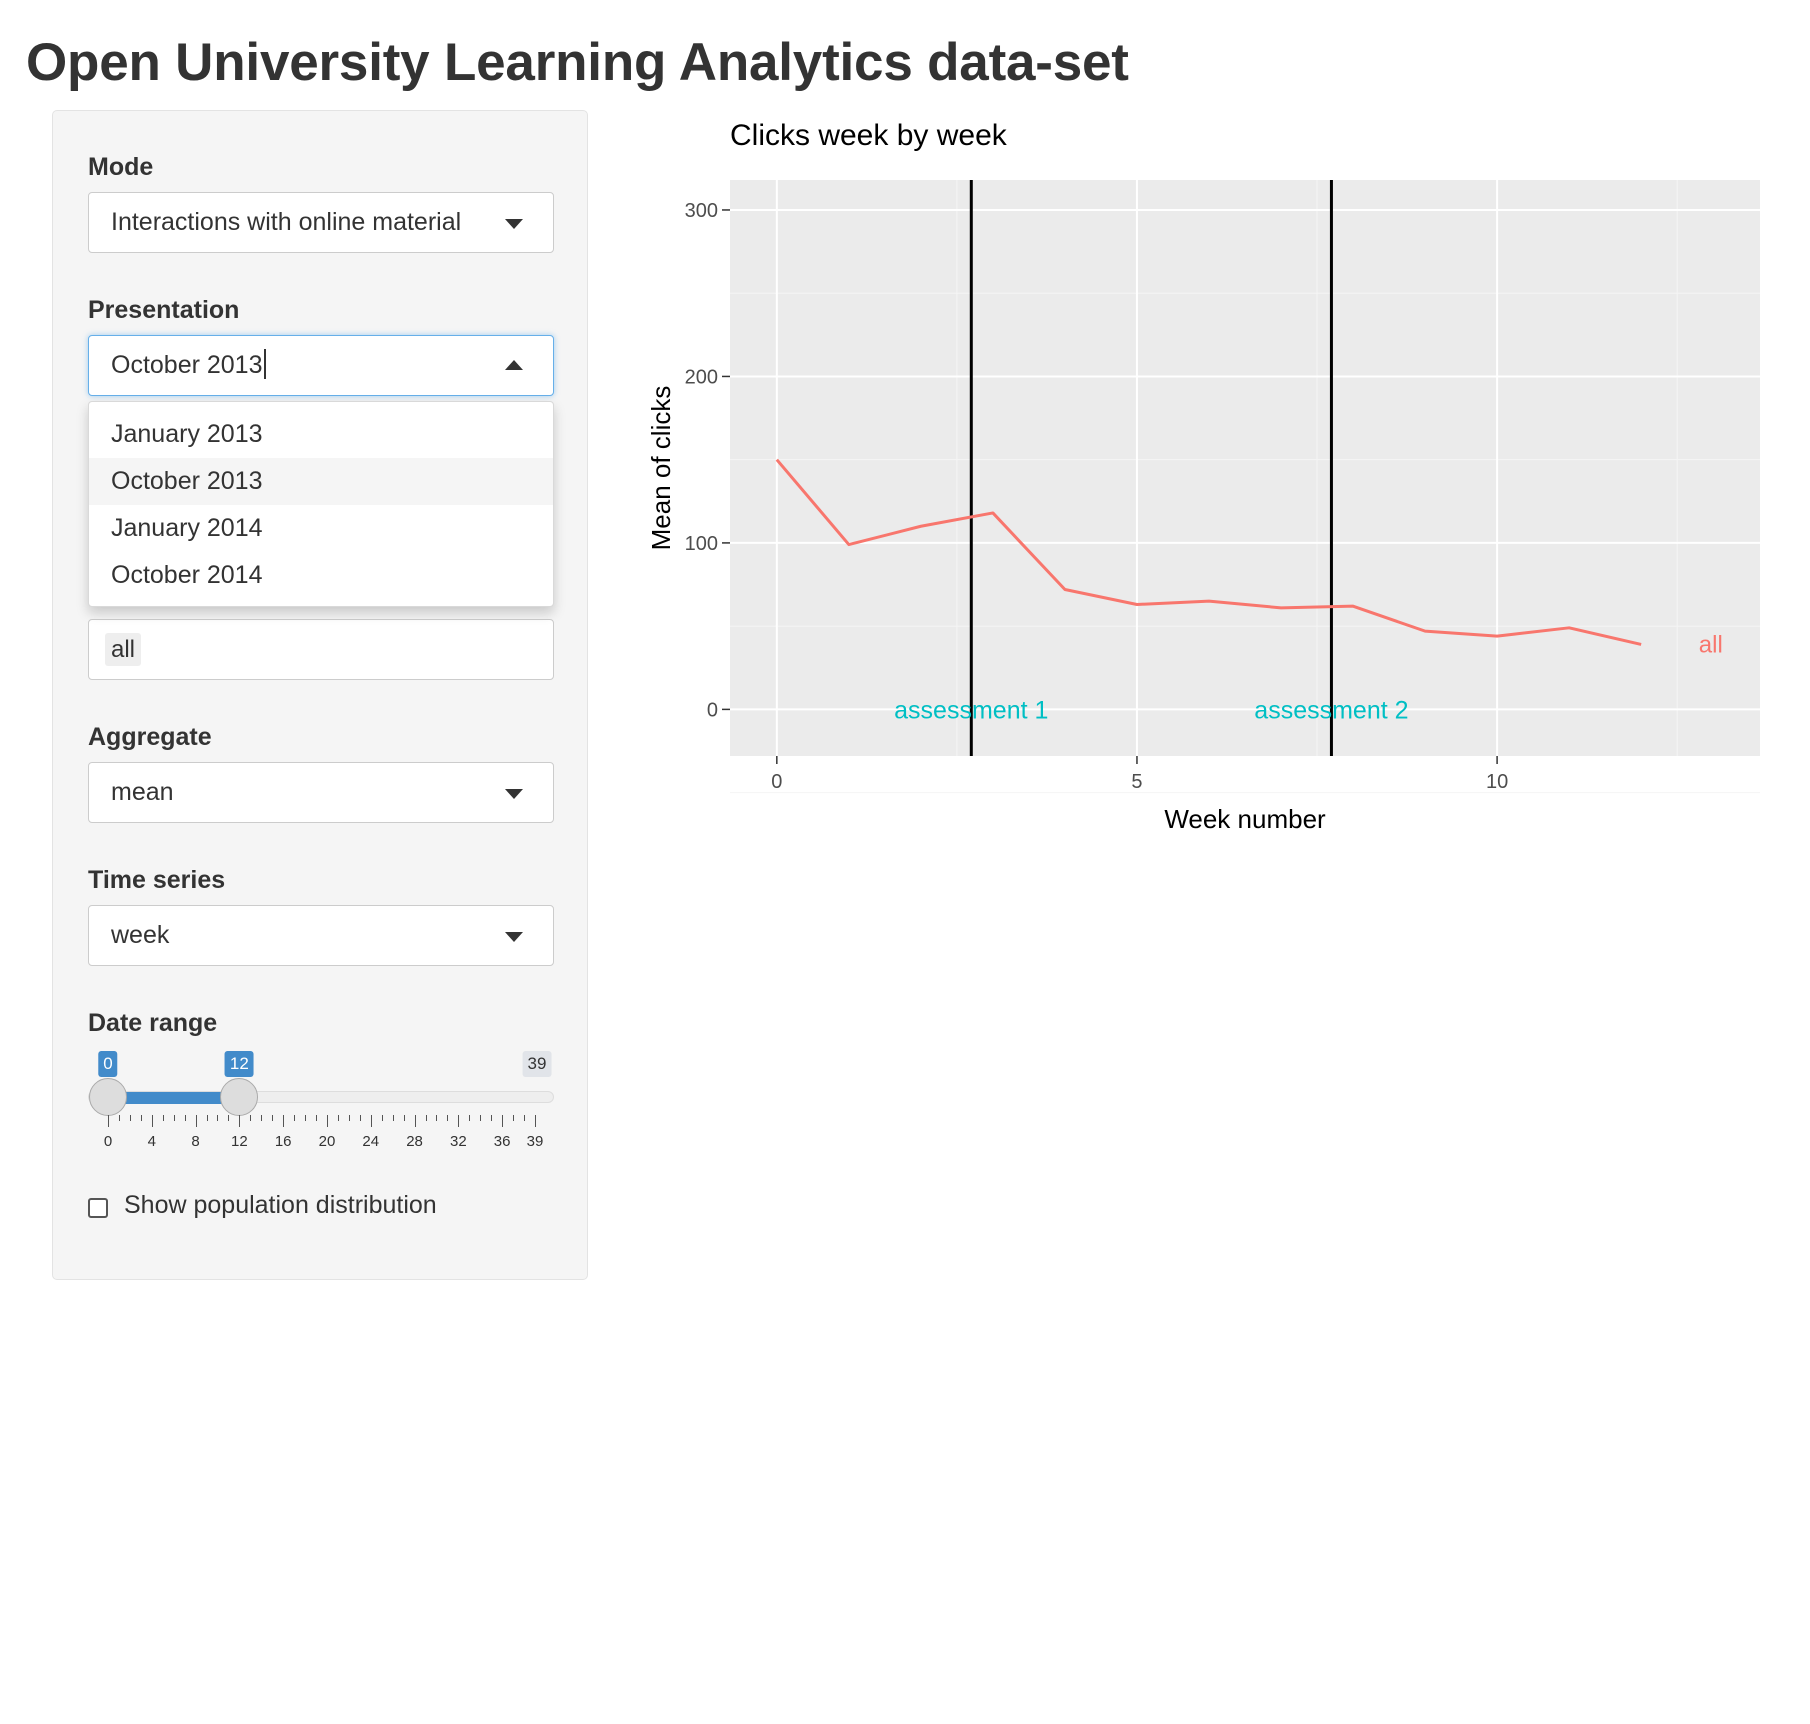  I want to click on slider-grid-label: 8, so click(195, 1141).